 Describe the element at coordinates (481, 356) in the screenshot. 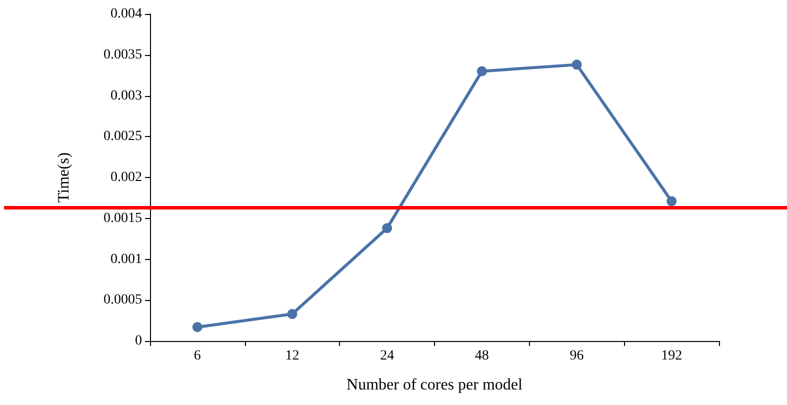

I see `x-tick-label: 48` at that location.